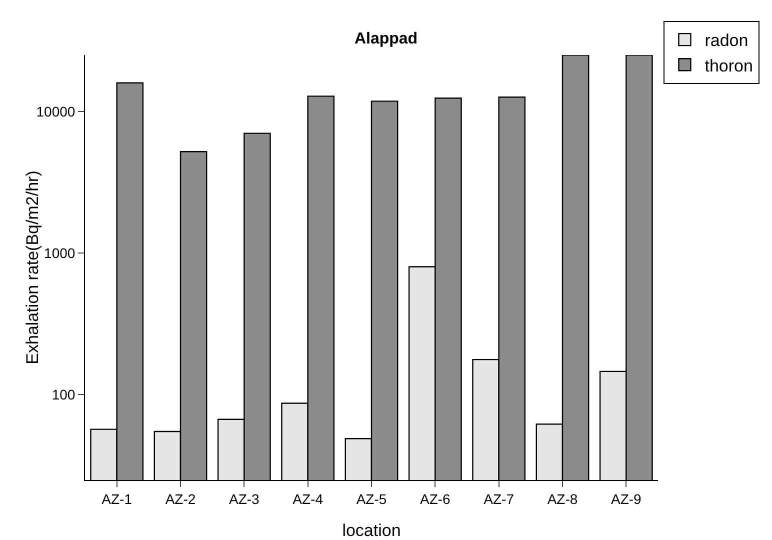  I want to click on y-tick-label: 1000, so click(60, 252).